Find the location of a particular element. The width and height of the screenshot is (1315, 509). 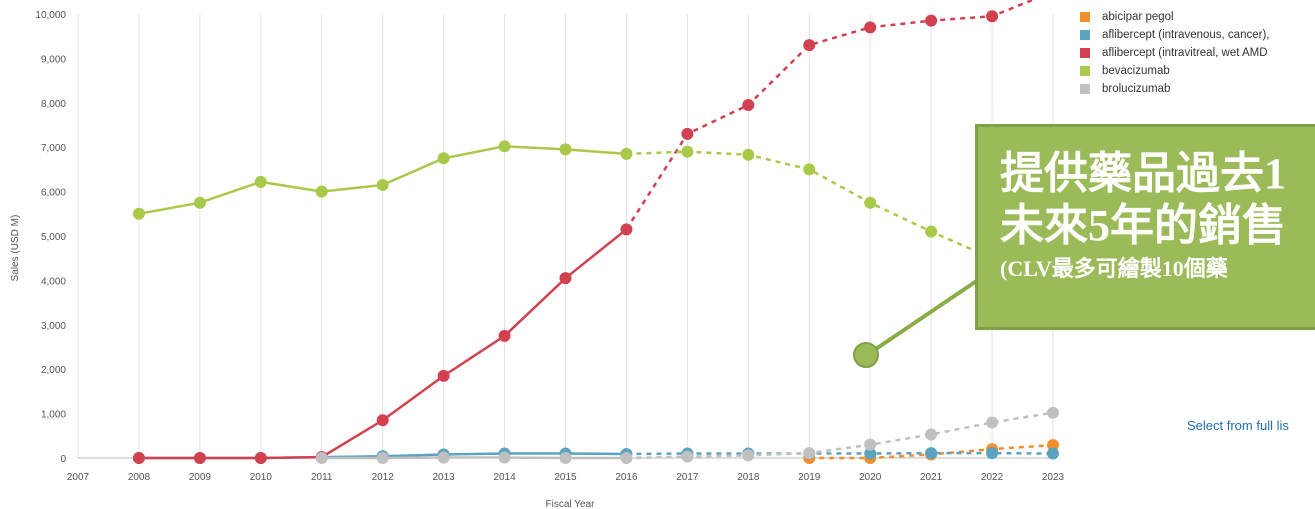

x-tick-label: 2009 is located at coordinates (200, 477).